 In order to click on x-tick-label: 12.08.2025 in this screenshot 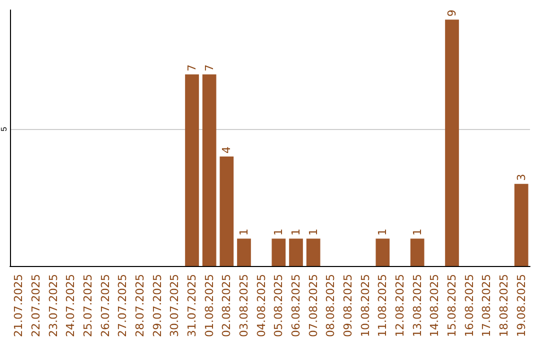, I will do `click(400, 306)`.